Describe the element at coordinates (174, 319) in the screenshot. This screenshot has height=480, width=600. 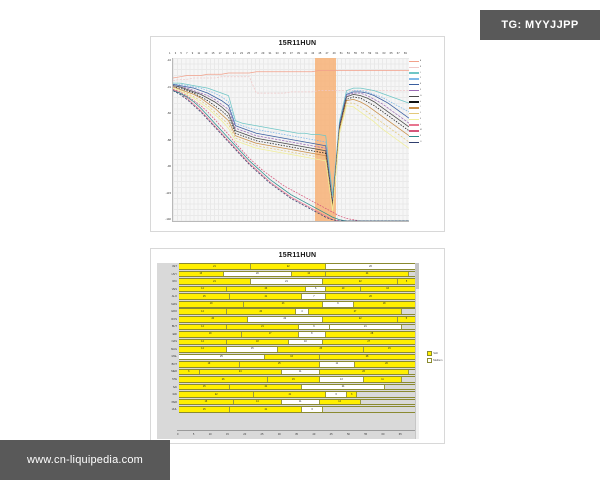
I see `bar-row-label: ROS` at that location.